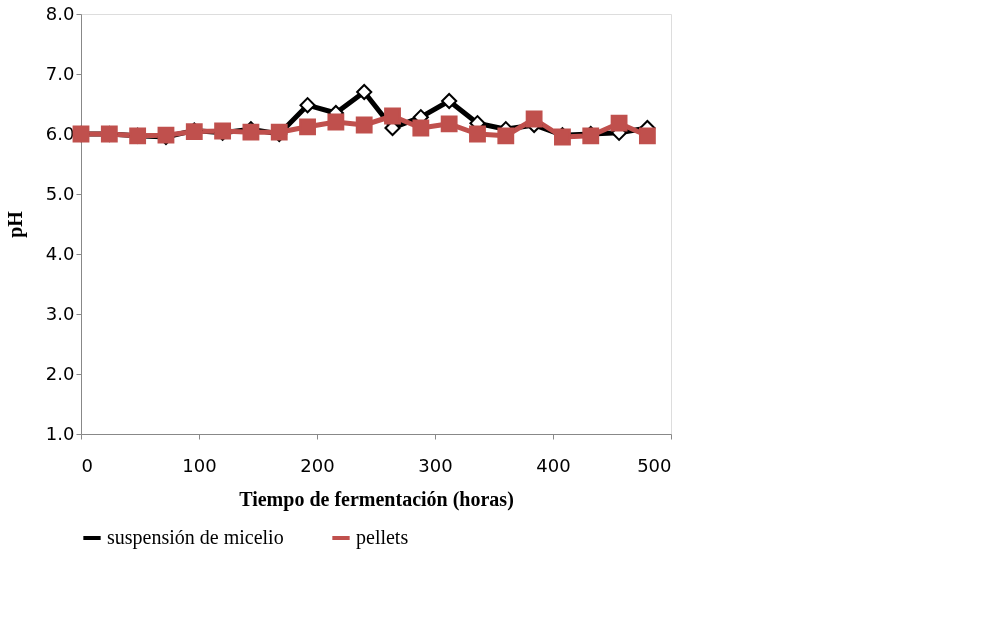  I want to click on legend-label: suspensión de micelio, so click(195, 537).